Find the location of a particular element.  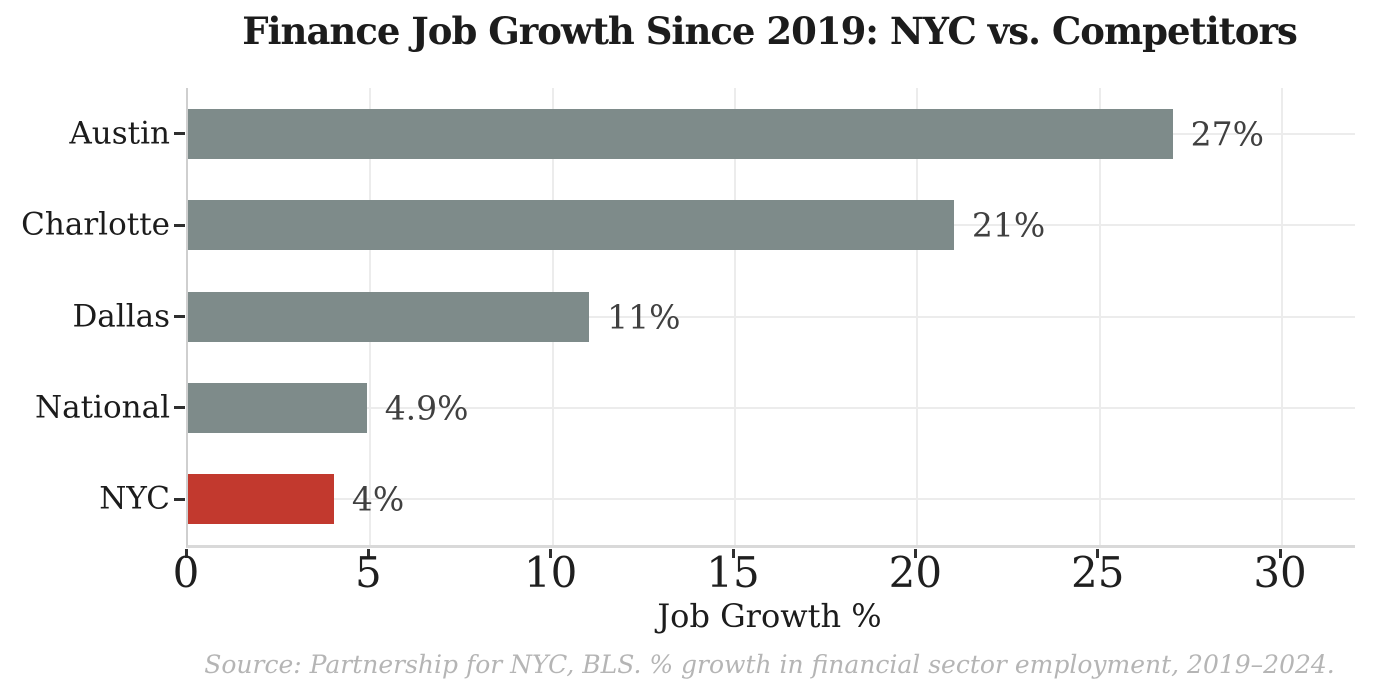

category-label-national: National is located at coordinates (102, 407).